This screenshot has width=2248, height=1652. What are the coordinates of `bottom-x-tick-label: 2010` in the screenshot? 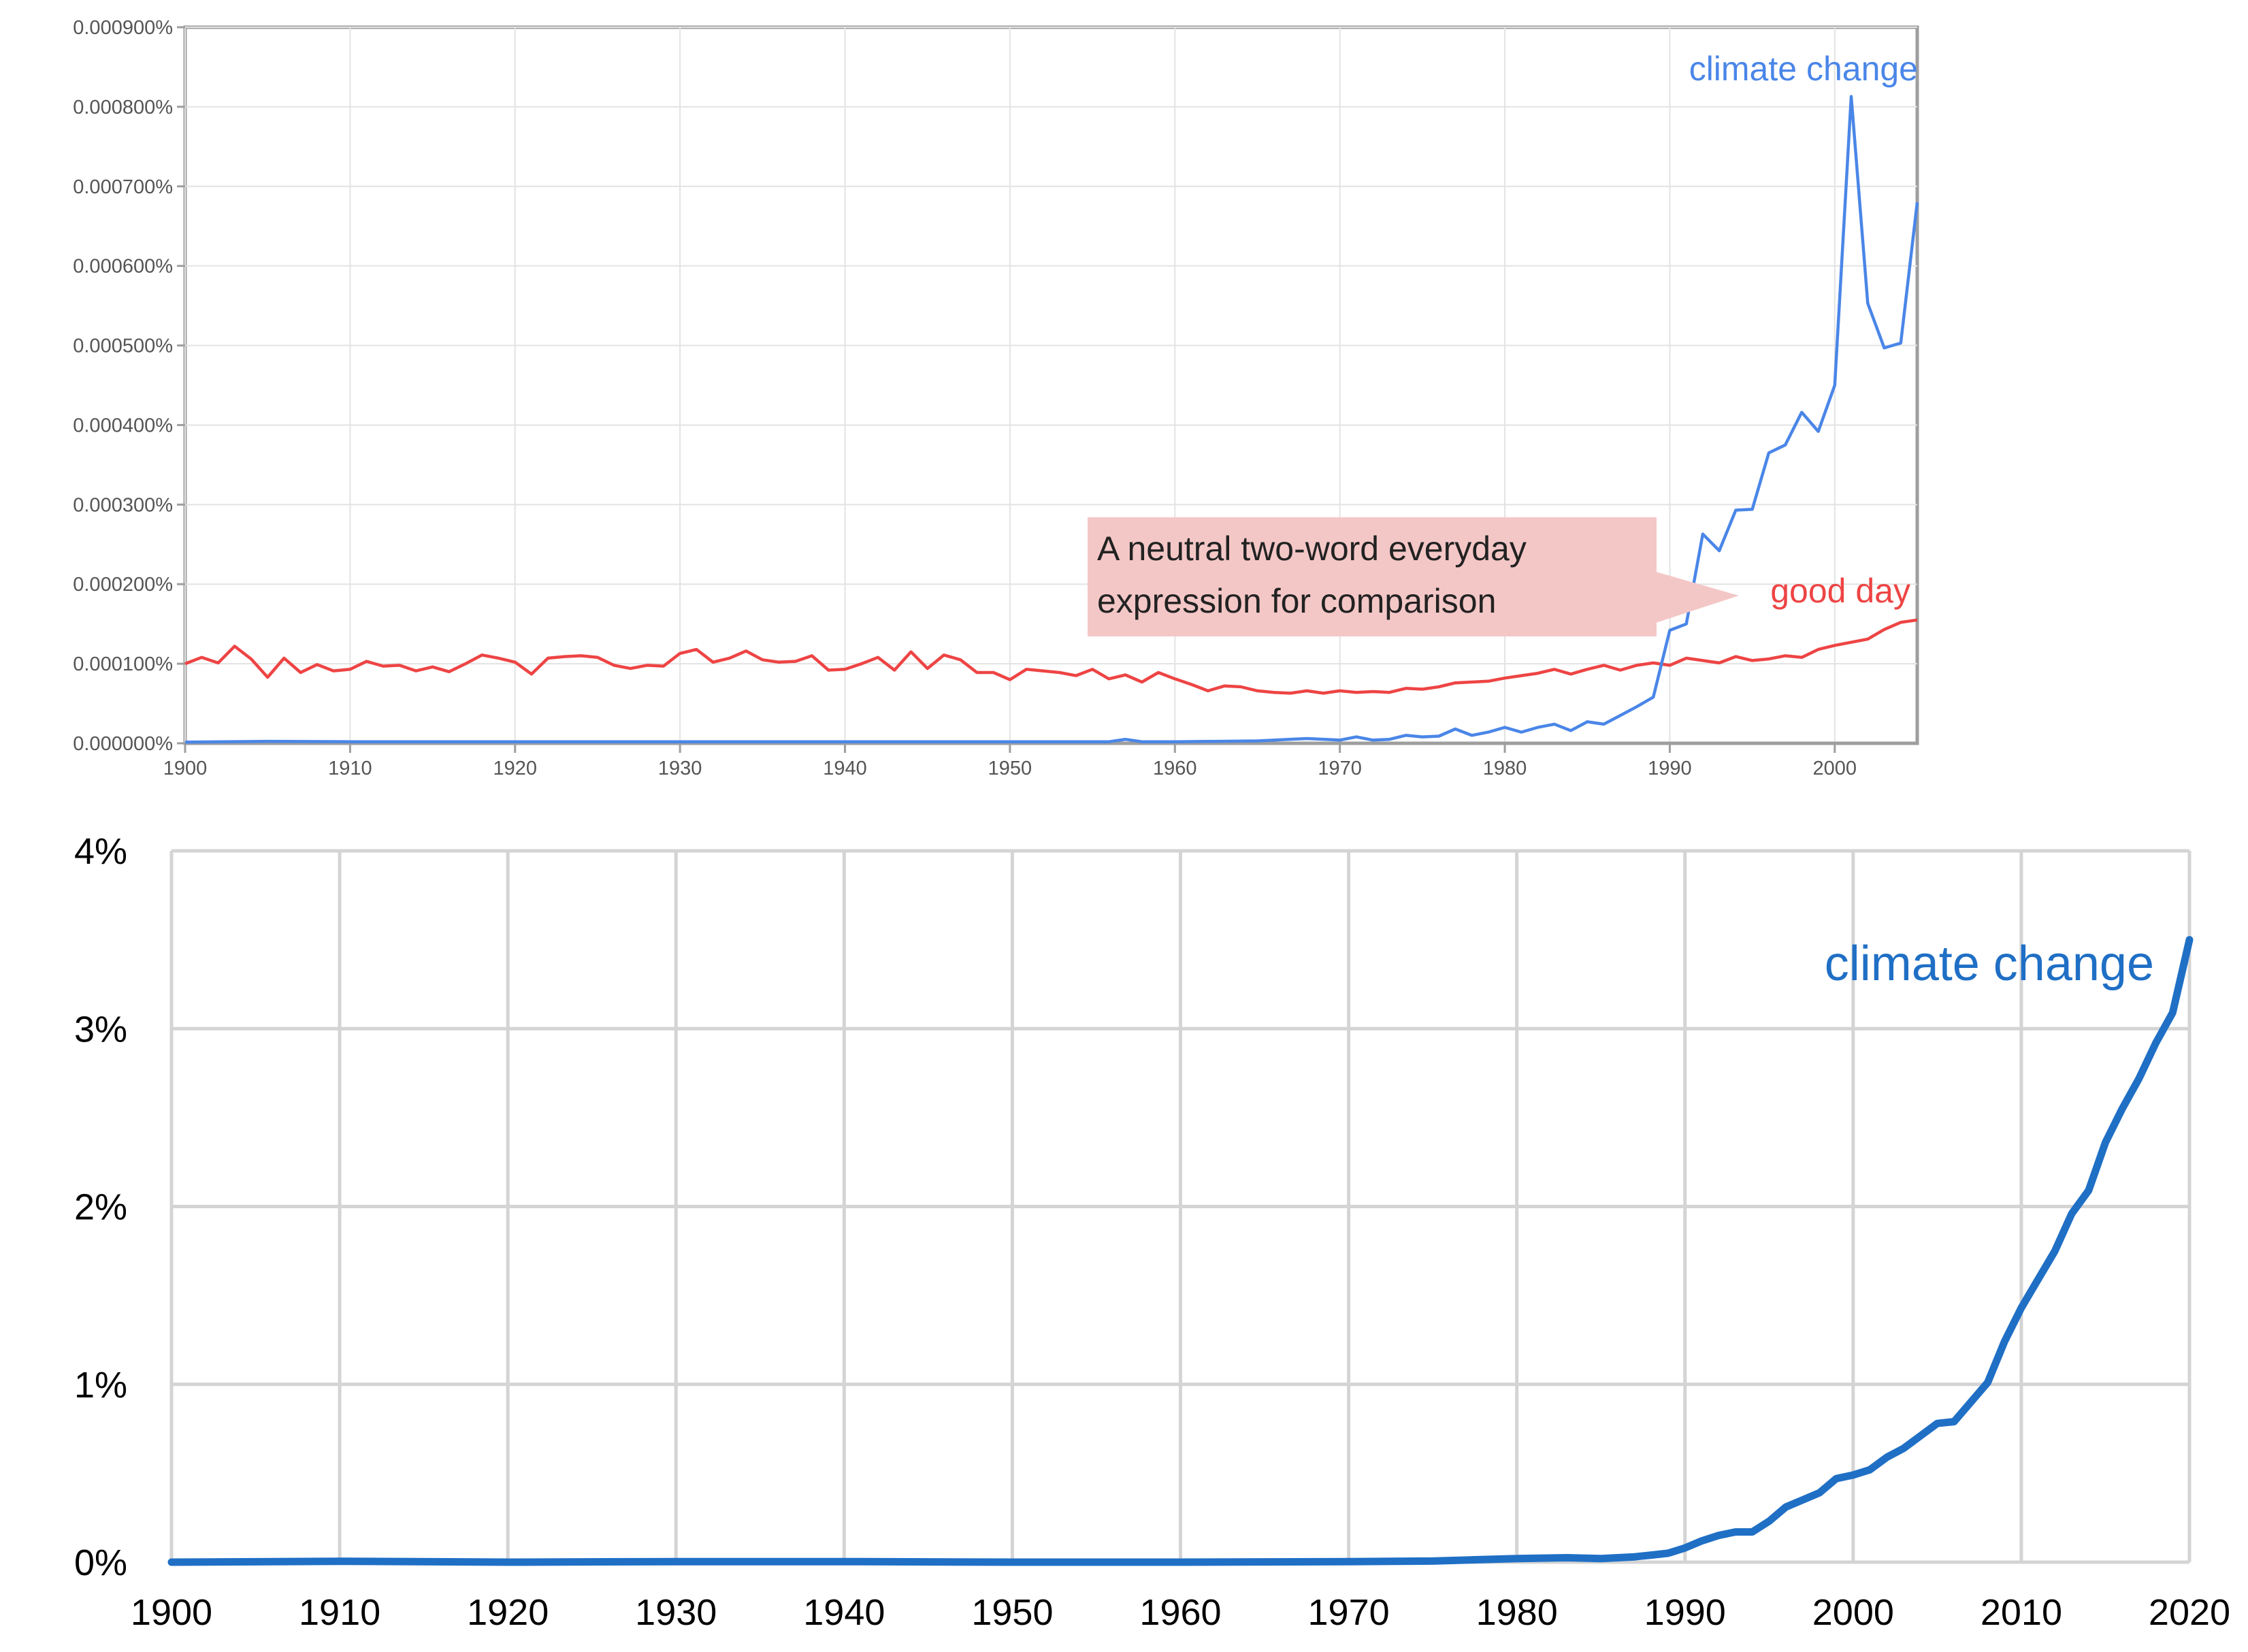 It's located at (2021, 1612).